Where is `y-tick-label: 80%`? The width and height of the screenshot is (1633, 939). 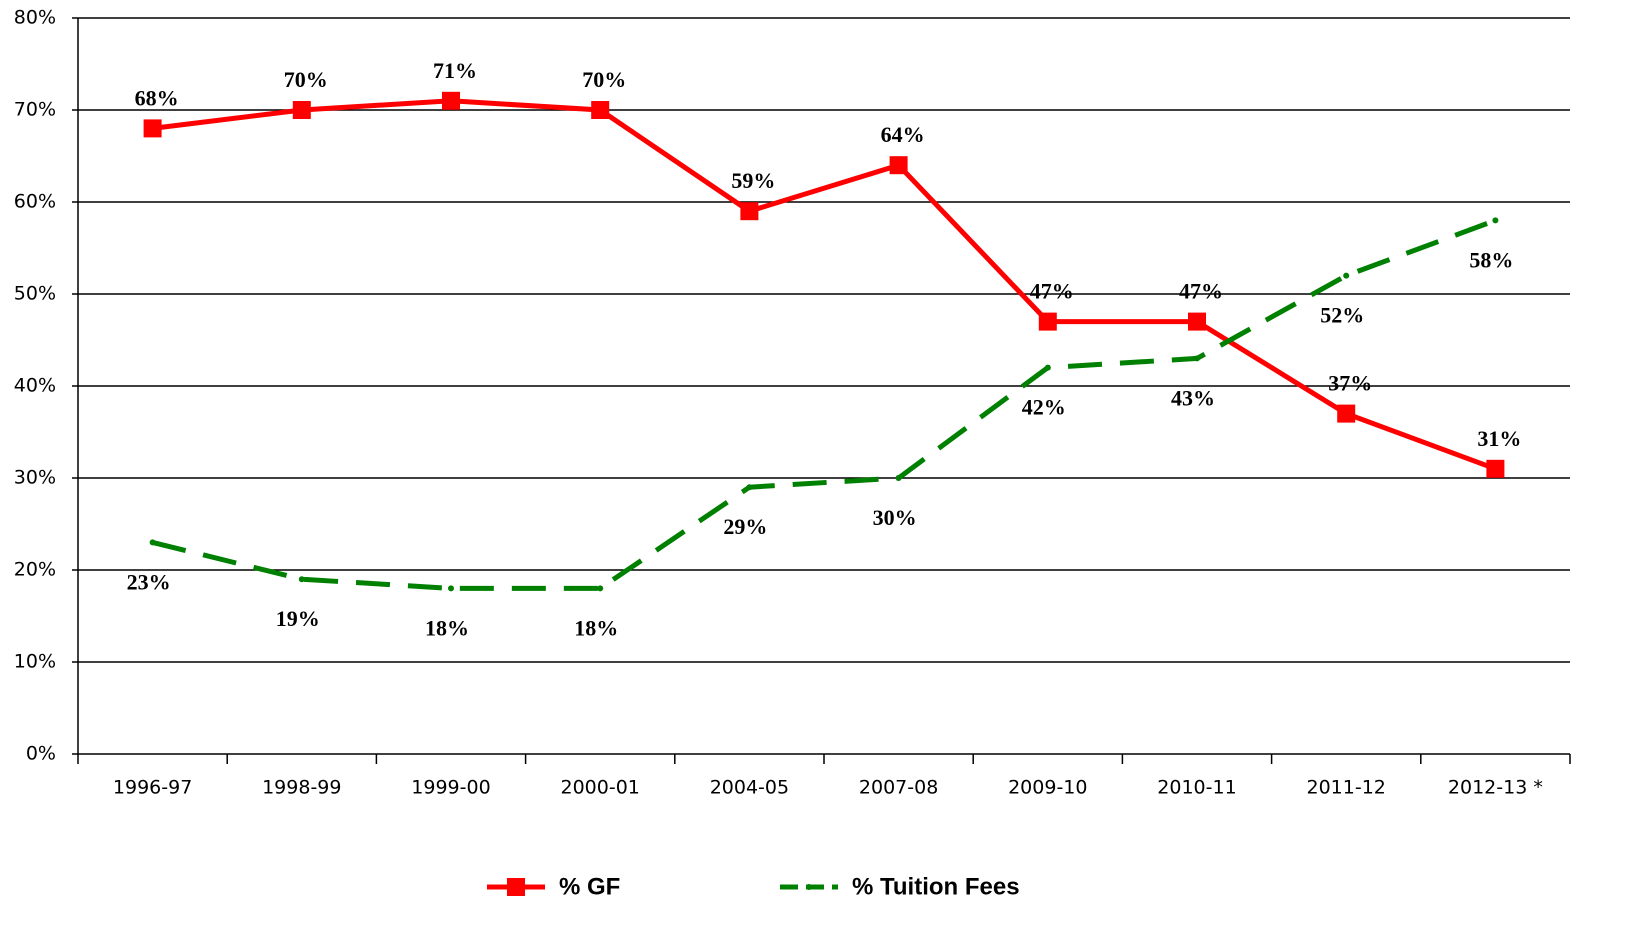 y-tick-label: 80% is located at coordinates (35, 18).